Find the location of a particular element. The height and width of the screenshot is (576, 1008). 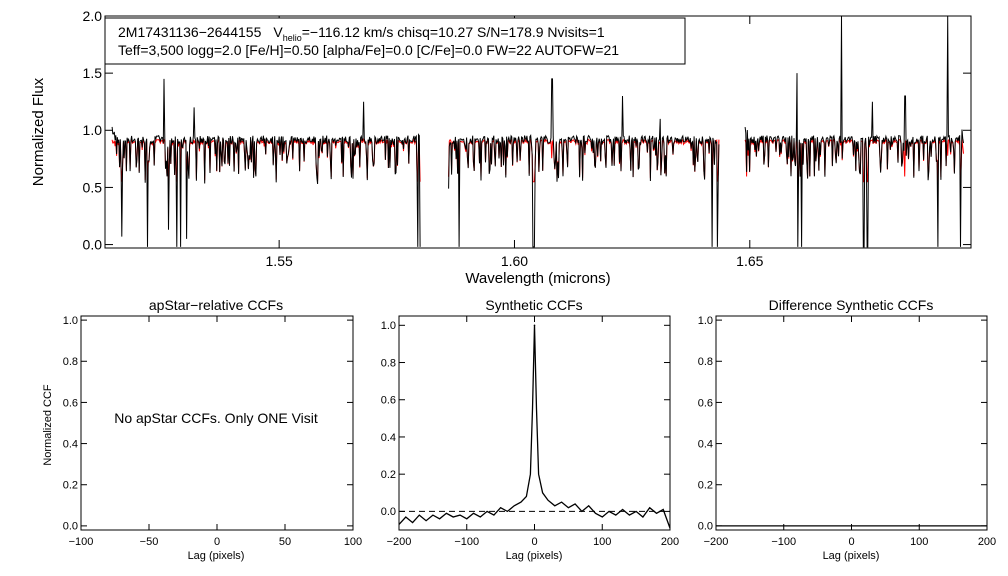

synthetic-ccf-axis-ticks: −200 −100 0 100 200 0.0 0.2 0.4 0.6 0.8 1.0 is located at coordinates (530, 432).